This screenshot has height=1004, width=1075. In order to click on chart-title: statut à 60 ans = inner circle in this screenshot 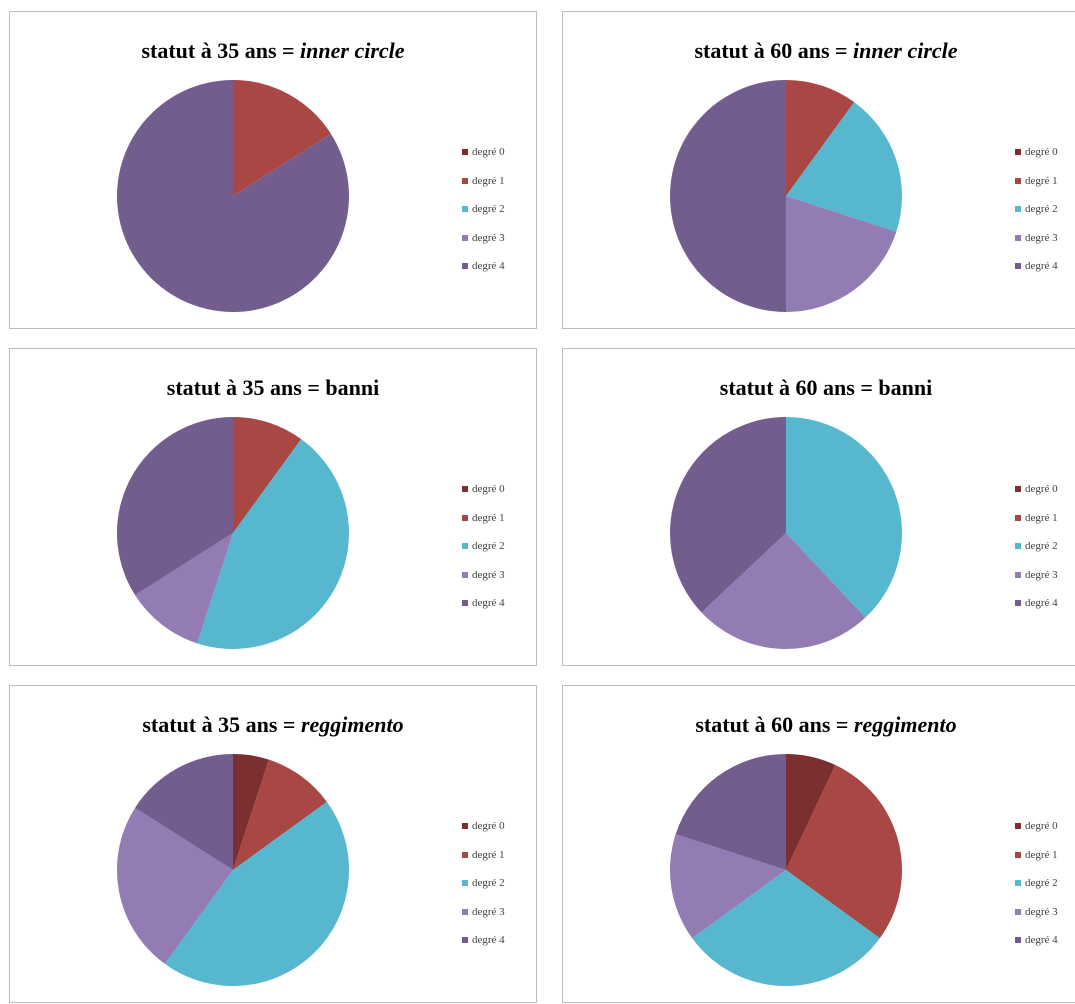, I will do `click(819, 51)`.